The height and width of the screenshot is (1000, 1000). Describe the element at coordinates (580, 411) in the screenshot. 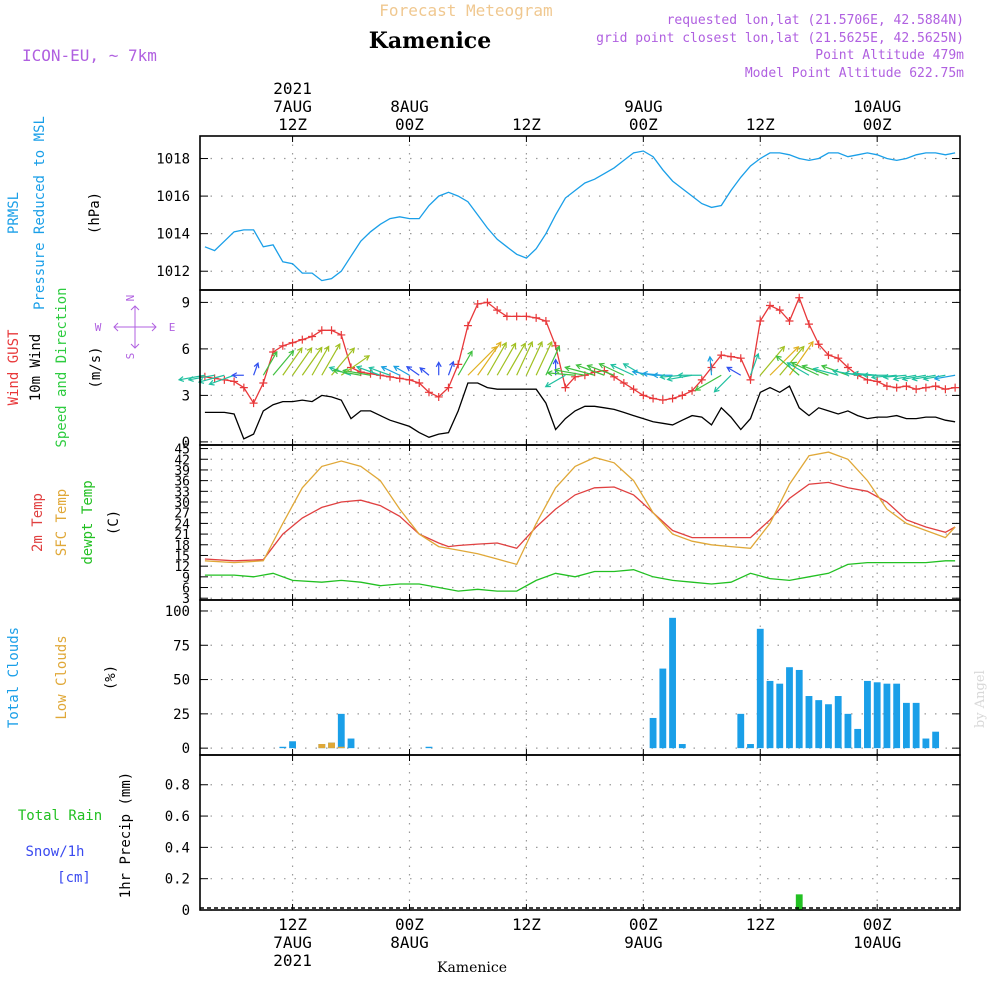

I see `line-wind` at that location.